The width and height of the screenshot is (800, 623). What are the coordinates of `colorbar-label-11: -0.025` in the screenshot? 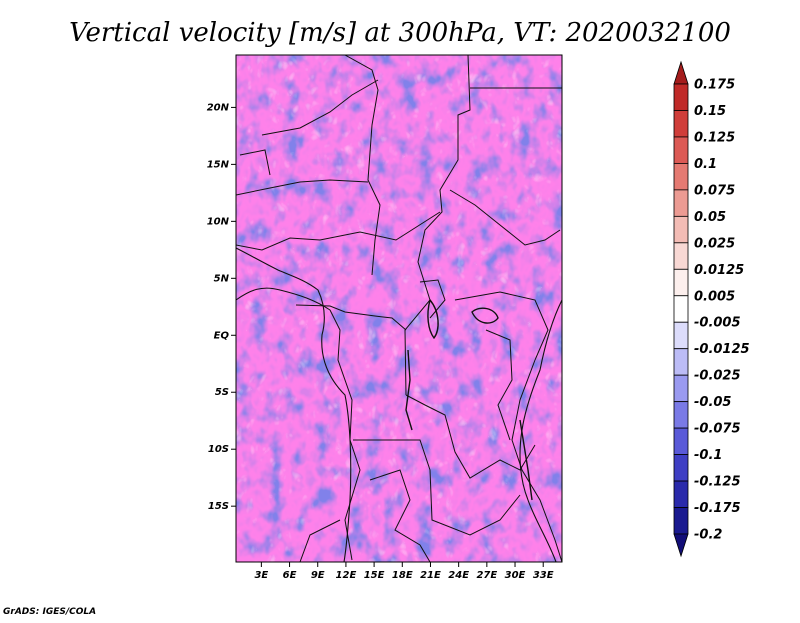 It's located at (717, 376).